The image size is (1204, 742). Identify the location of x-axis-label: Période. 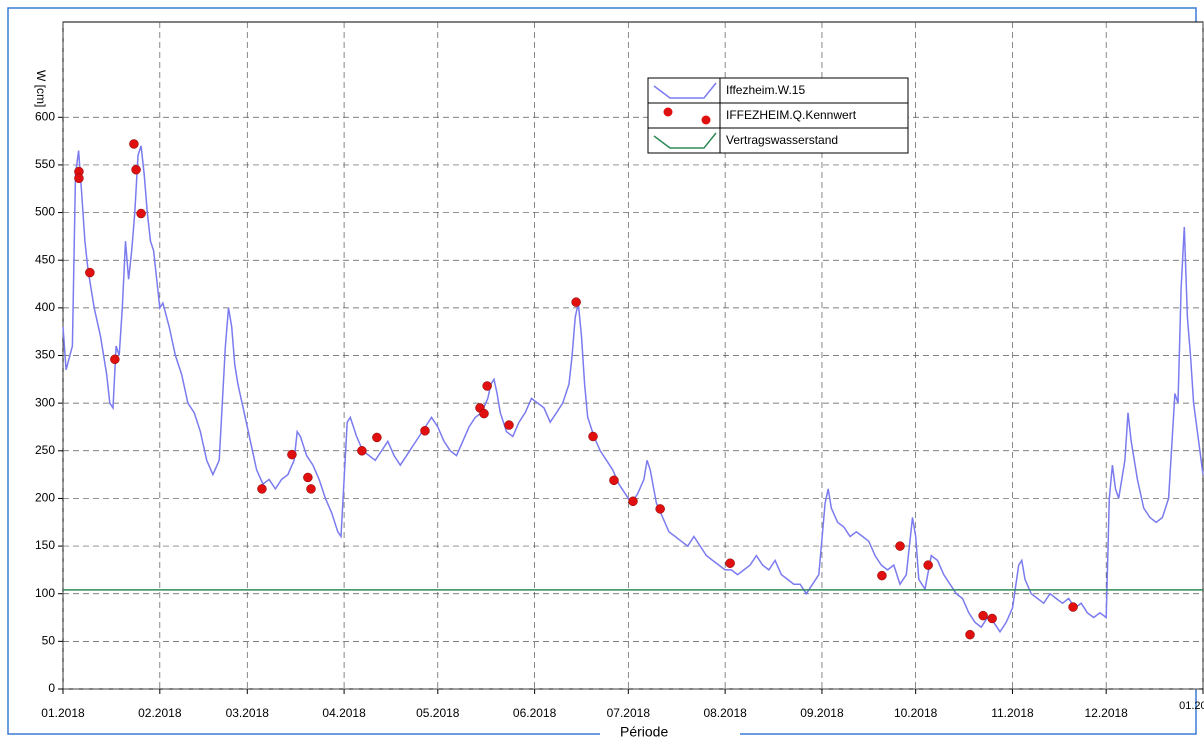
(644, 732).